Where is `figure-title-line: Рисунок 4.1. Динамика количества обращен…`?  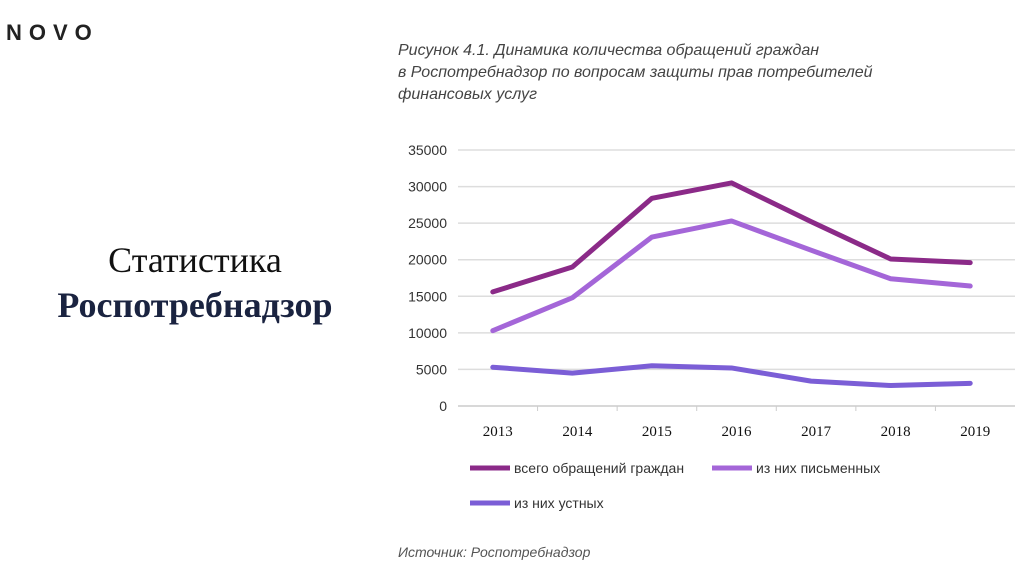 figure-title-line: Рисунок 4.1. Динамика количества обращен… is located at coordinates (609, 50).